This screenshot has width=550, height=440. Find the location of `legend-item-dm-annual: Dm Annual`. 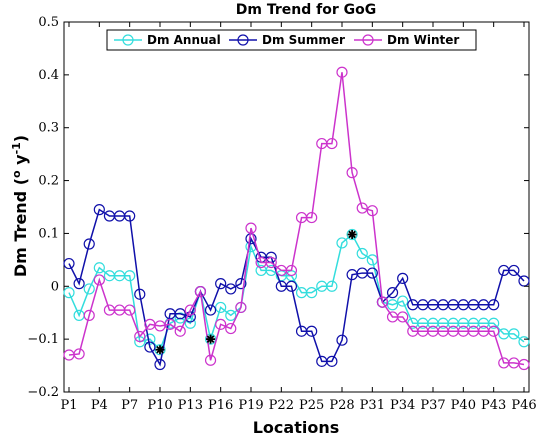

legend-item-dm-annual: Dm Annual is located at coordinates (167, 40).